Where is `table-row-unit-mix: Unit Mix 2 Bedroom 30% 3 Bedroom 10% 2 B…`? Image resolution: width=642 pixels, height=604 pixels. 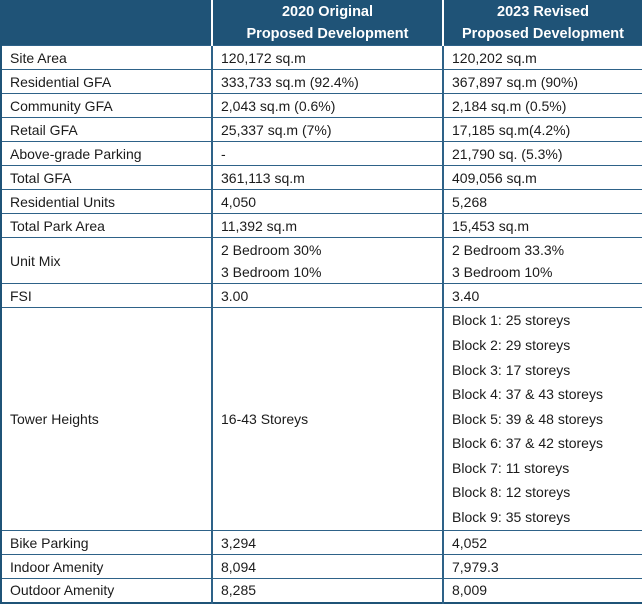
table-row-unit-mix: Unit Mix 2 Bedroom 30% 3 Bedroom 10% 2 B… is located at coordinates (321, 260).